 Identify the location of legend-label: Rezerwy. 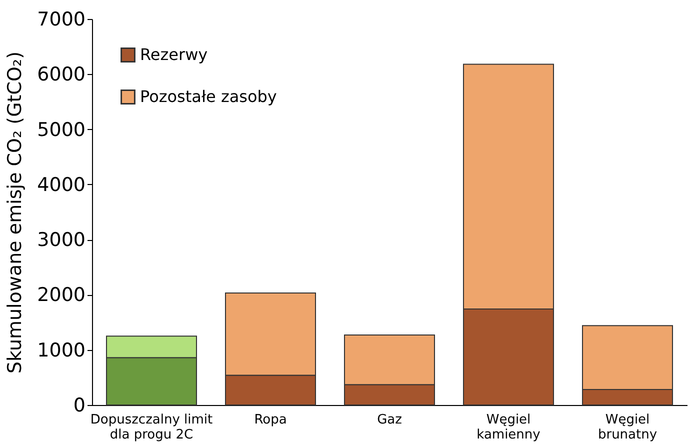
(174, 54).